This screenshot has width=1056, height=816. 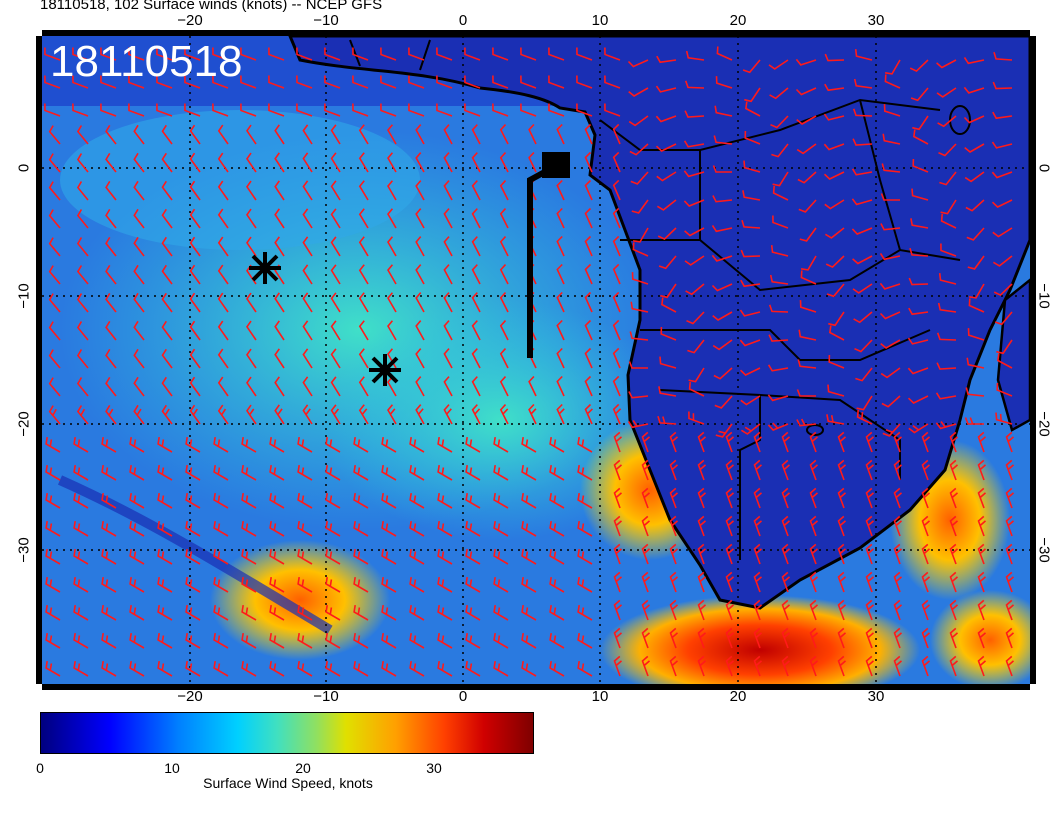 I want to click on x-tick-bottom: −20, so click(x=190, y=696).